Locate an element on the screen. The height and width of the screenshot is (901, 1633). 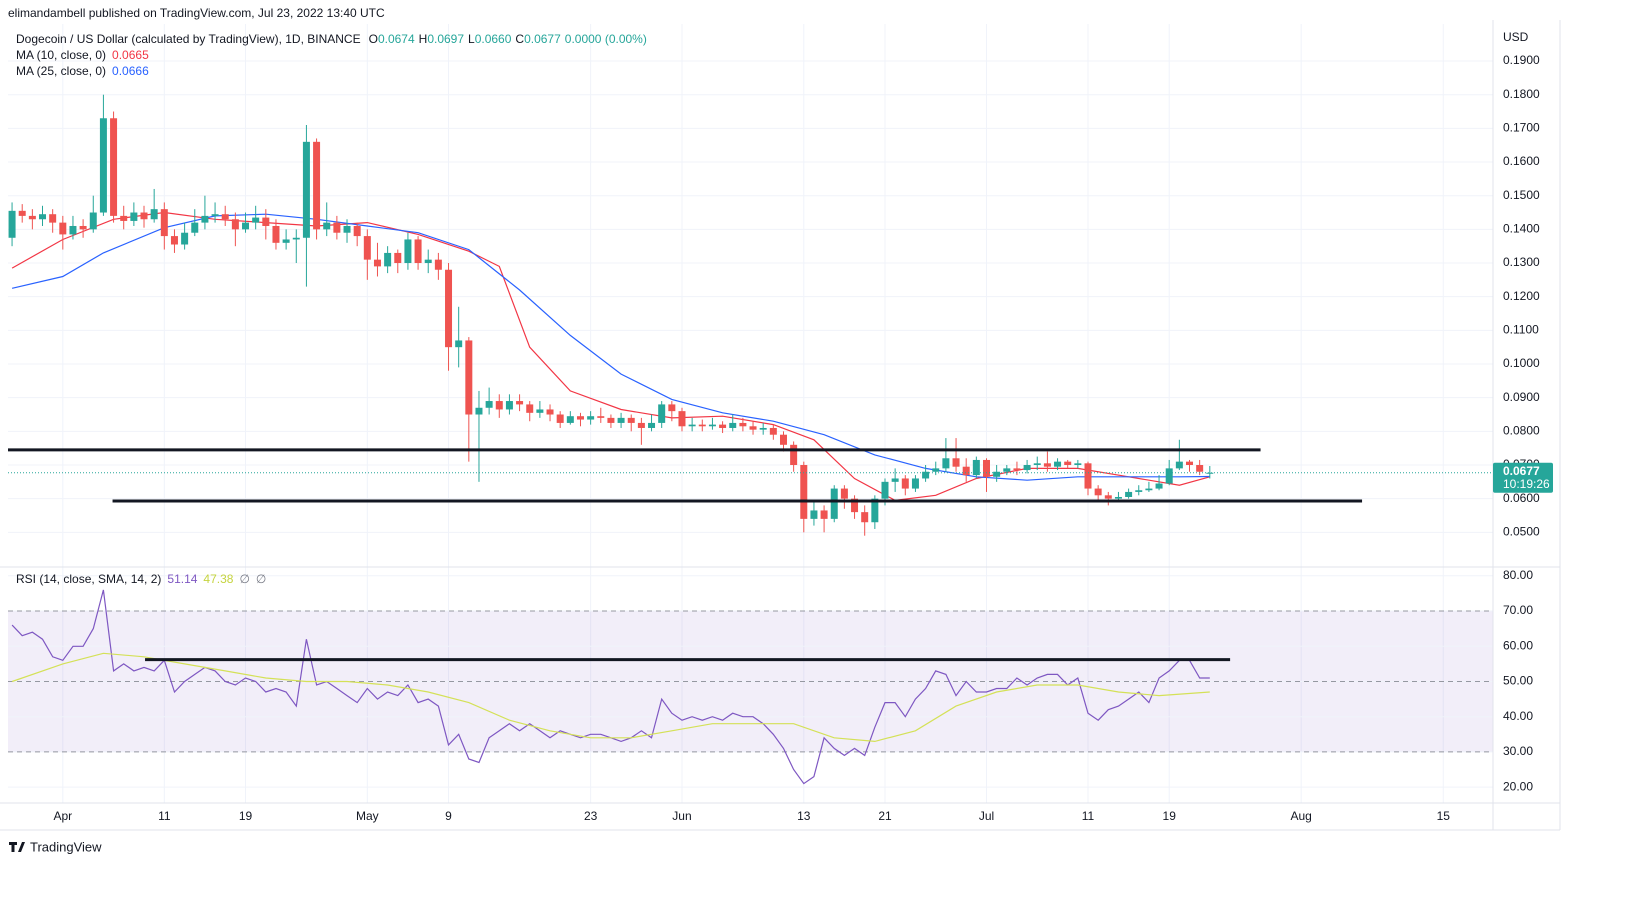
legend-text: MA (25, close, 0) is located at coordinates (61, 71).